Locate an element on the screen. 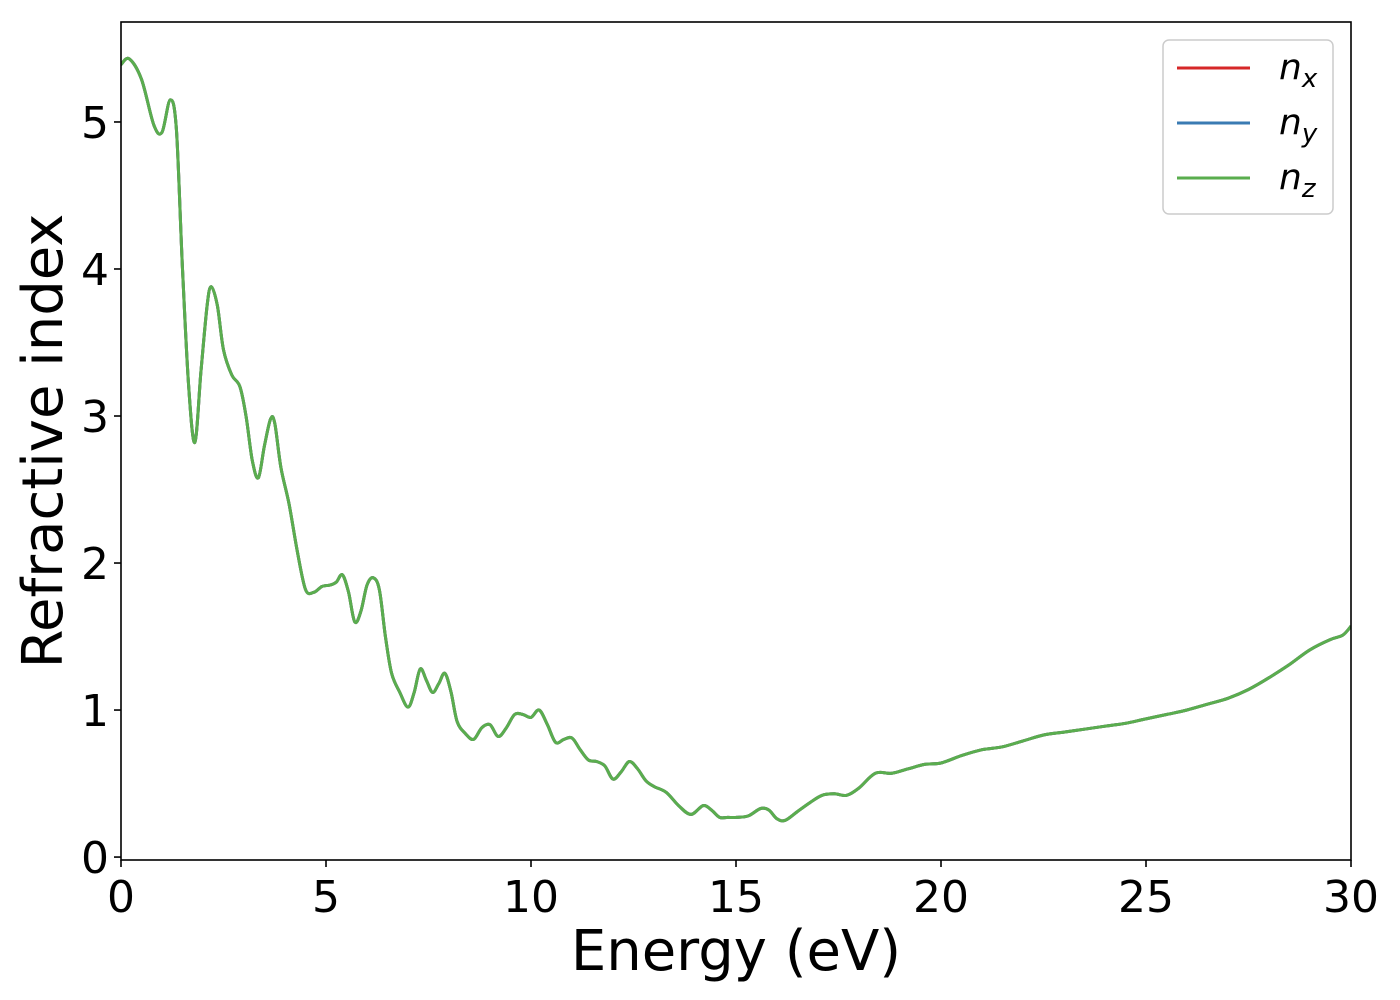 Image resolution: width=1400 pixels, height=1000 pixels. x-tick-label: 0 is located at coordinates (121, 897).